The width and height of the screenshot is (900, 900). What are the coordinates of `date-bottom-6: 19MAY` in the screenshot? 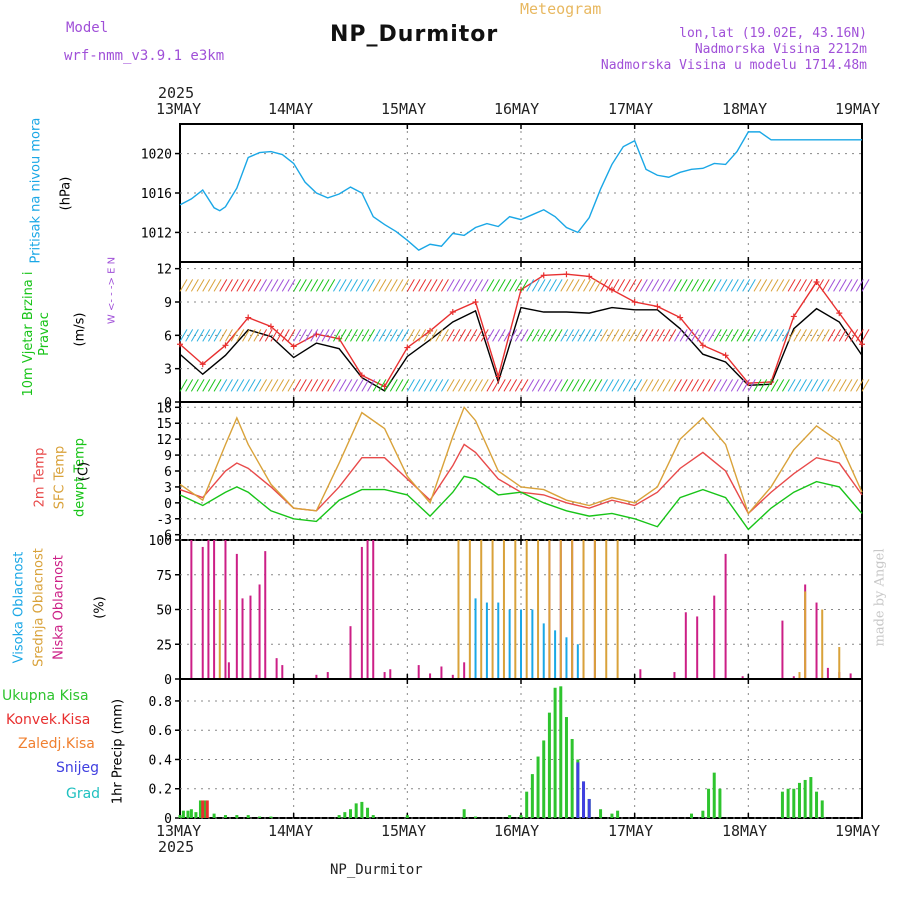 It's located at (858, 831).